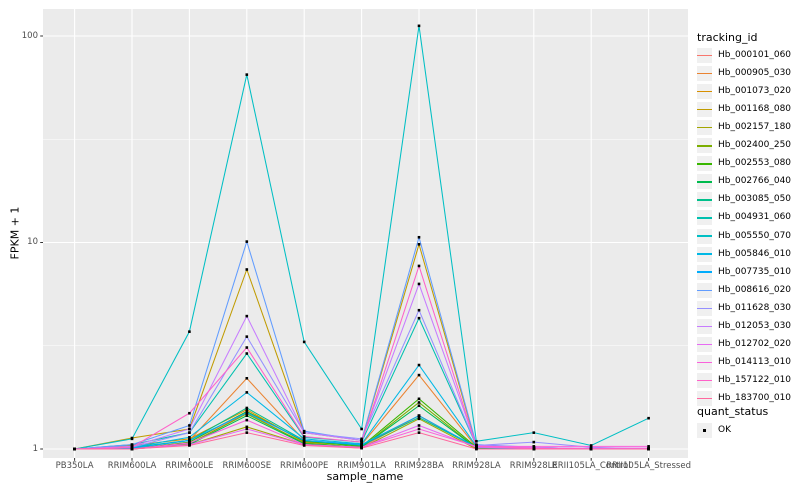 The width and height of the screenshot is (800, 500). I want to click on legend-label: Hb_002766_040, so click(755, 181).